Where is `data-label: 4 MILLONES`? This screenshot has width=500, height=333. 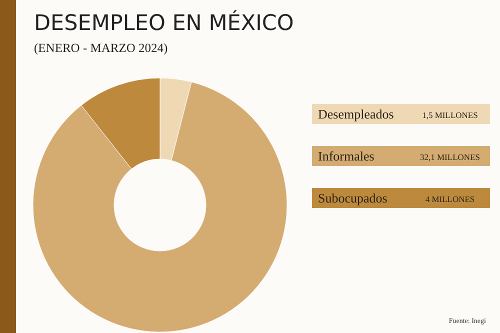
data-label: 4 MILLONES is located at coordinates (450, 199).